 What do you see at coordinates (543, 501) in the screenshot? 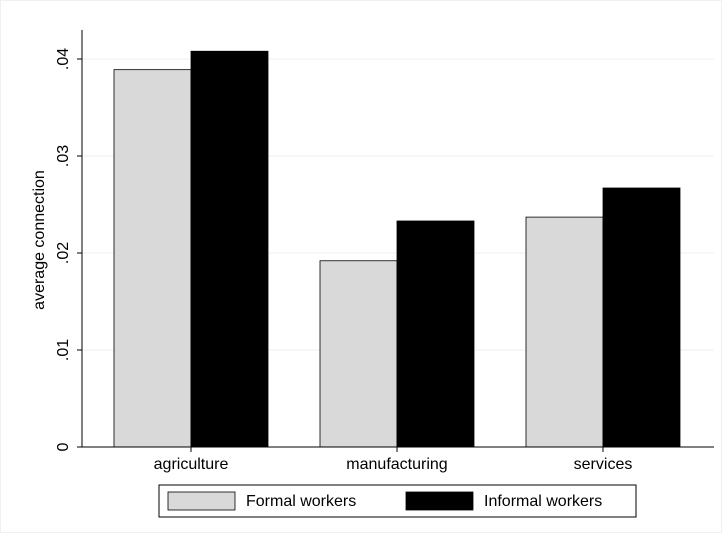
I see `legend-label: Informal workers` at bounding box center [543, 501].